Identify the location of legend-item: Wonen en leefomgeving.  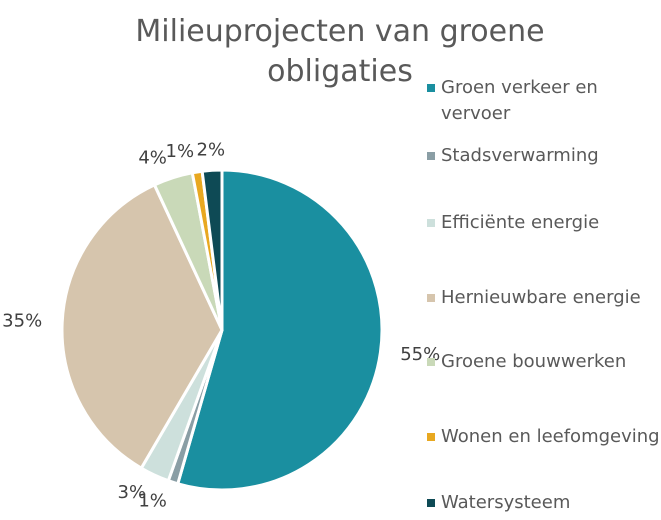
(544, 437).